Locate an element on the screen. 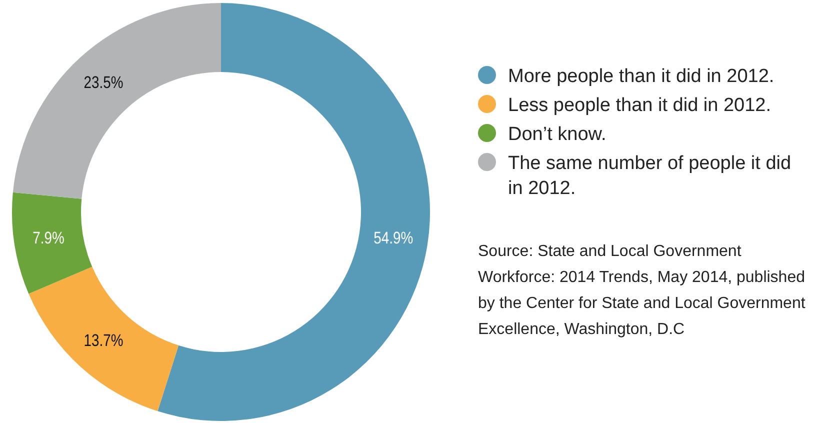 This screenshot has width=830, height=423. data-label: 54.9% is located at coordinates (394, 238).